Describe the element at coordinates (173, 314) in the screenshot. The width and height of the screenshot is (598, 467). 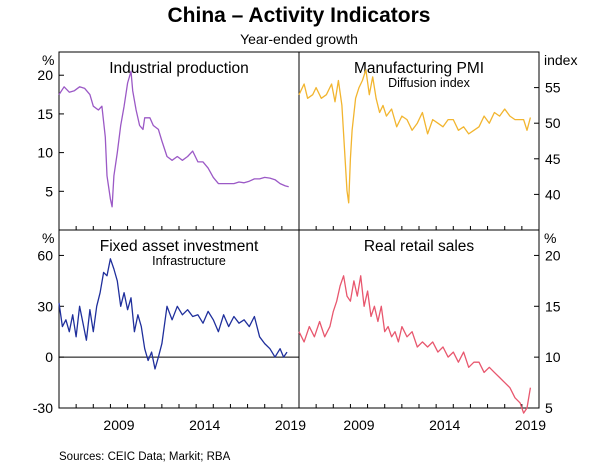
I see `series-line-fixed-asset-investment` at that location.